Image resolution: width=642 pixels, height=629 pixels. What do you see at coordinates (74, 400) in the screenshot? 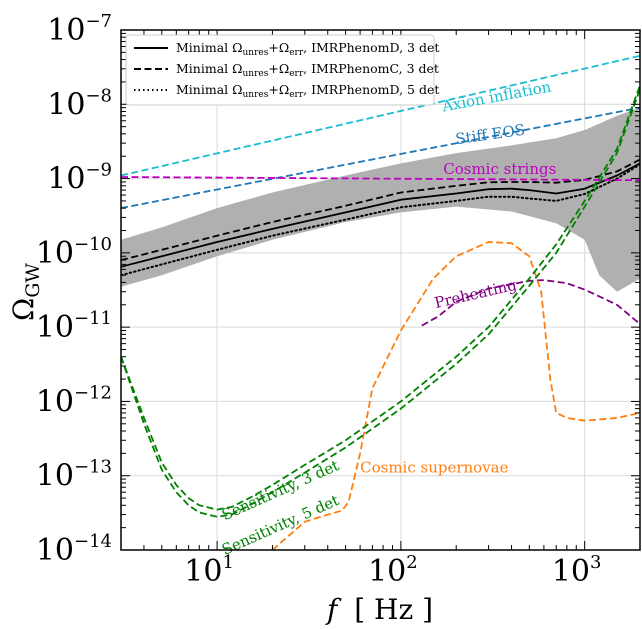
I see `y-tick-label-2: 10⁻¹²` at bounding box center [74, 400].